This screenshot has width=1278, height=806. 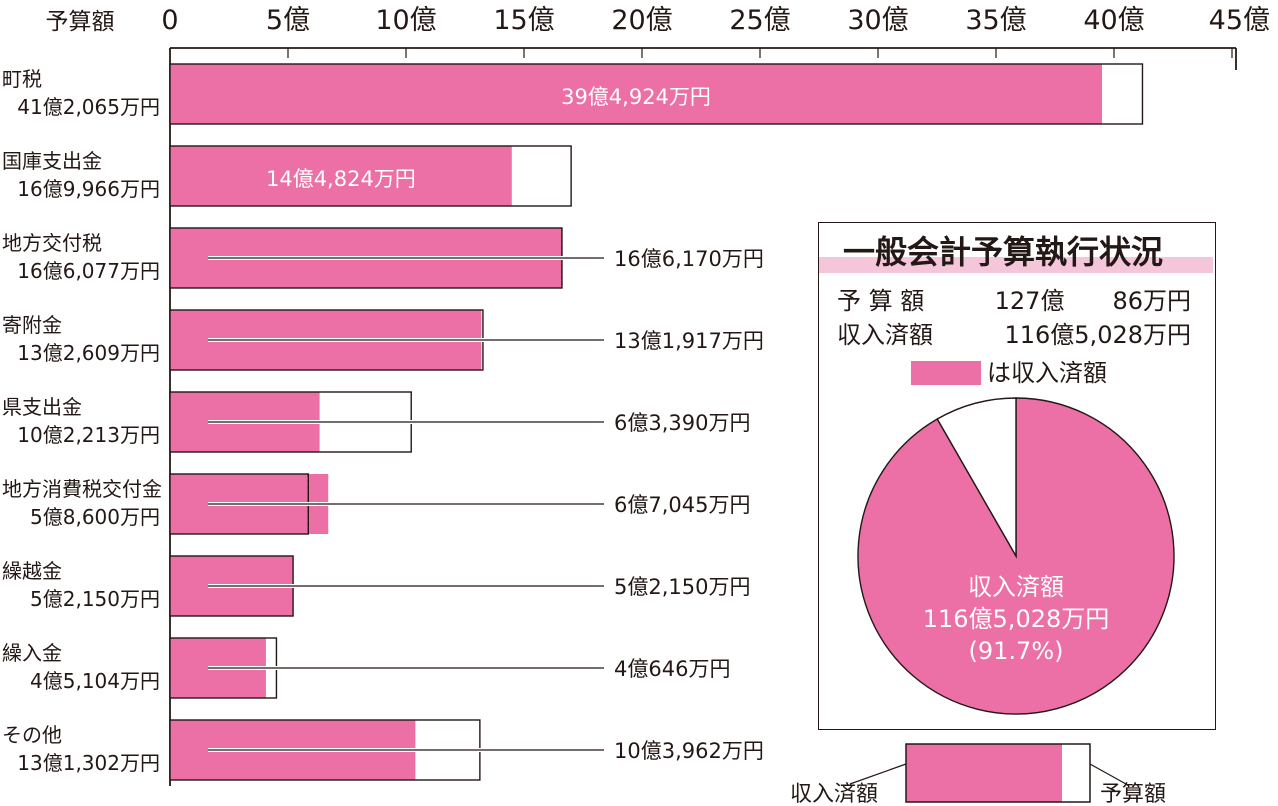 What do you see at coordinates (88, 107) in the screenshot?
I see `budget-value-label: 41億2,065万円` at bounding box center [88, 107].